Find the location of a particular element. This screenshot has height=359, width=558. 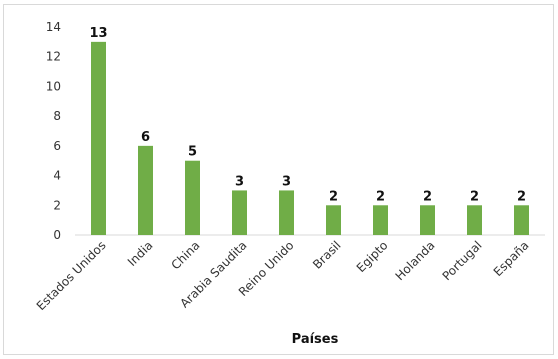

data-label: 5 is located at coordinates (192, 152).